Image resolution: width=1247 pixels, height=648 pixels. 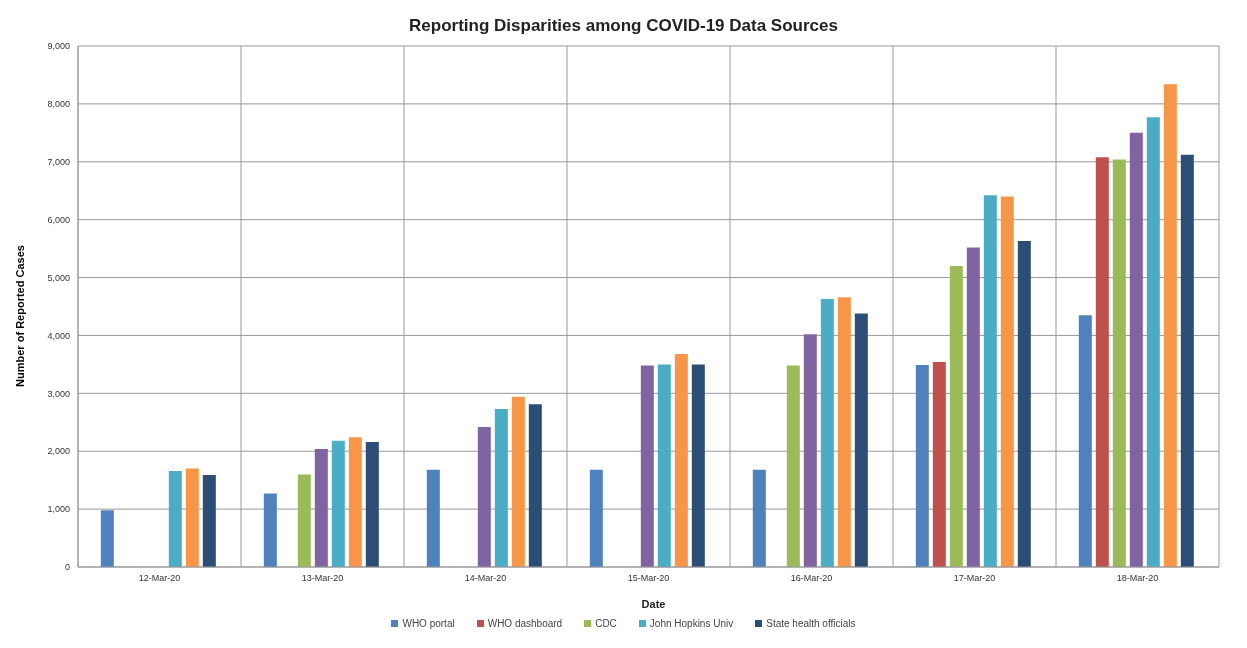 What do you see at coordinates (428, 623) in the screenshot?
I see `legend-label: WHO portal` at bounding box center [428, 623].